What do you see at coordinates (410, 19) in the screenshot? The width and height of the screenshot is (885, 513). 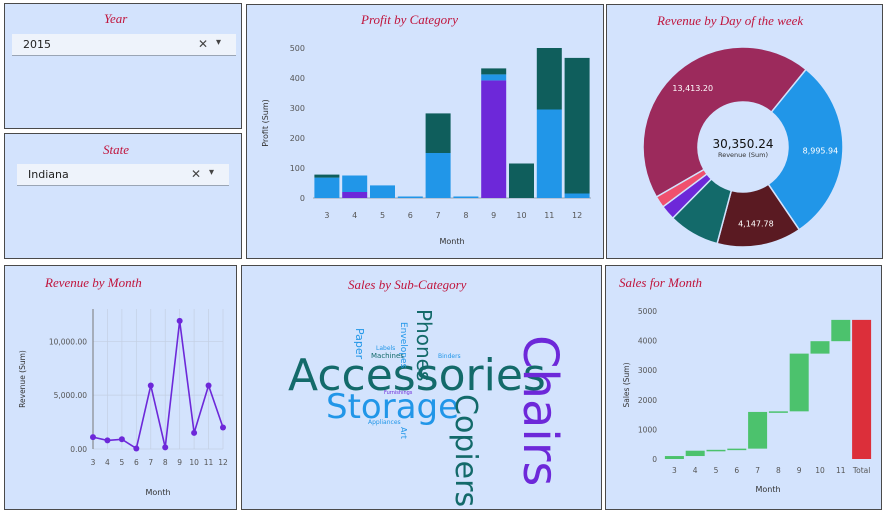 I see `profit-chart-title: Profit by Category` at bounding box center [410, 19].